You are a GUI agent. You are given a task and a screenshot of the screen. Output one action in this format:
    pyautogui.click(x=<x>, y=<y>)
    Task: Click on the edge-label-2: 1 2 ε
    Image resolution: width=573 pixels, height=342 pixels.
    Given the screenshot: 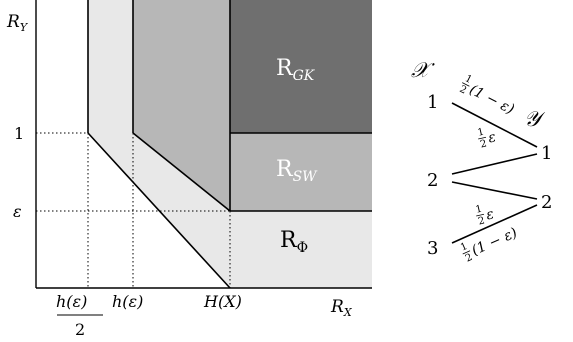 What is the action you would take?
    pyautogui.click(x=487, y=139)
    